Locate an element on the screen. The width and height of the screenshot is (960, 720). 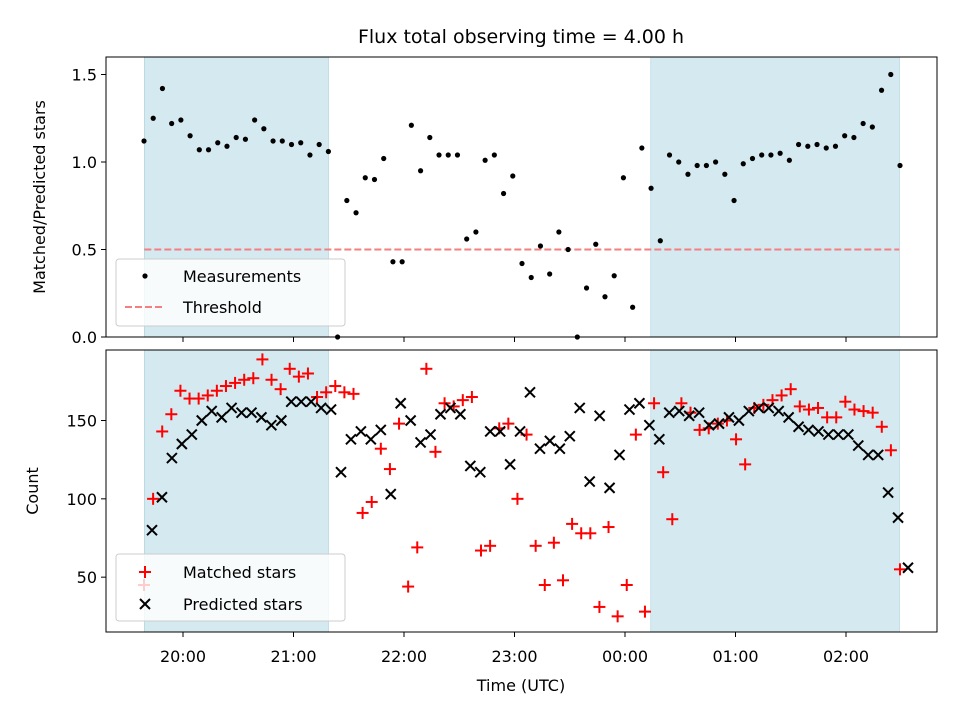
legend-matched-marker is located at coordinates (145, 572).